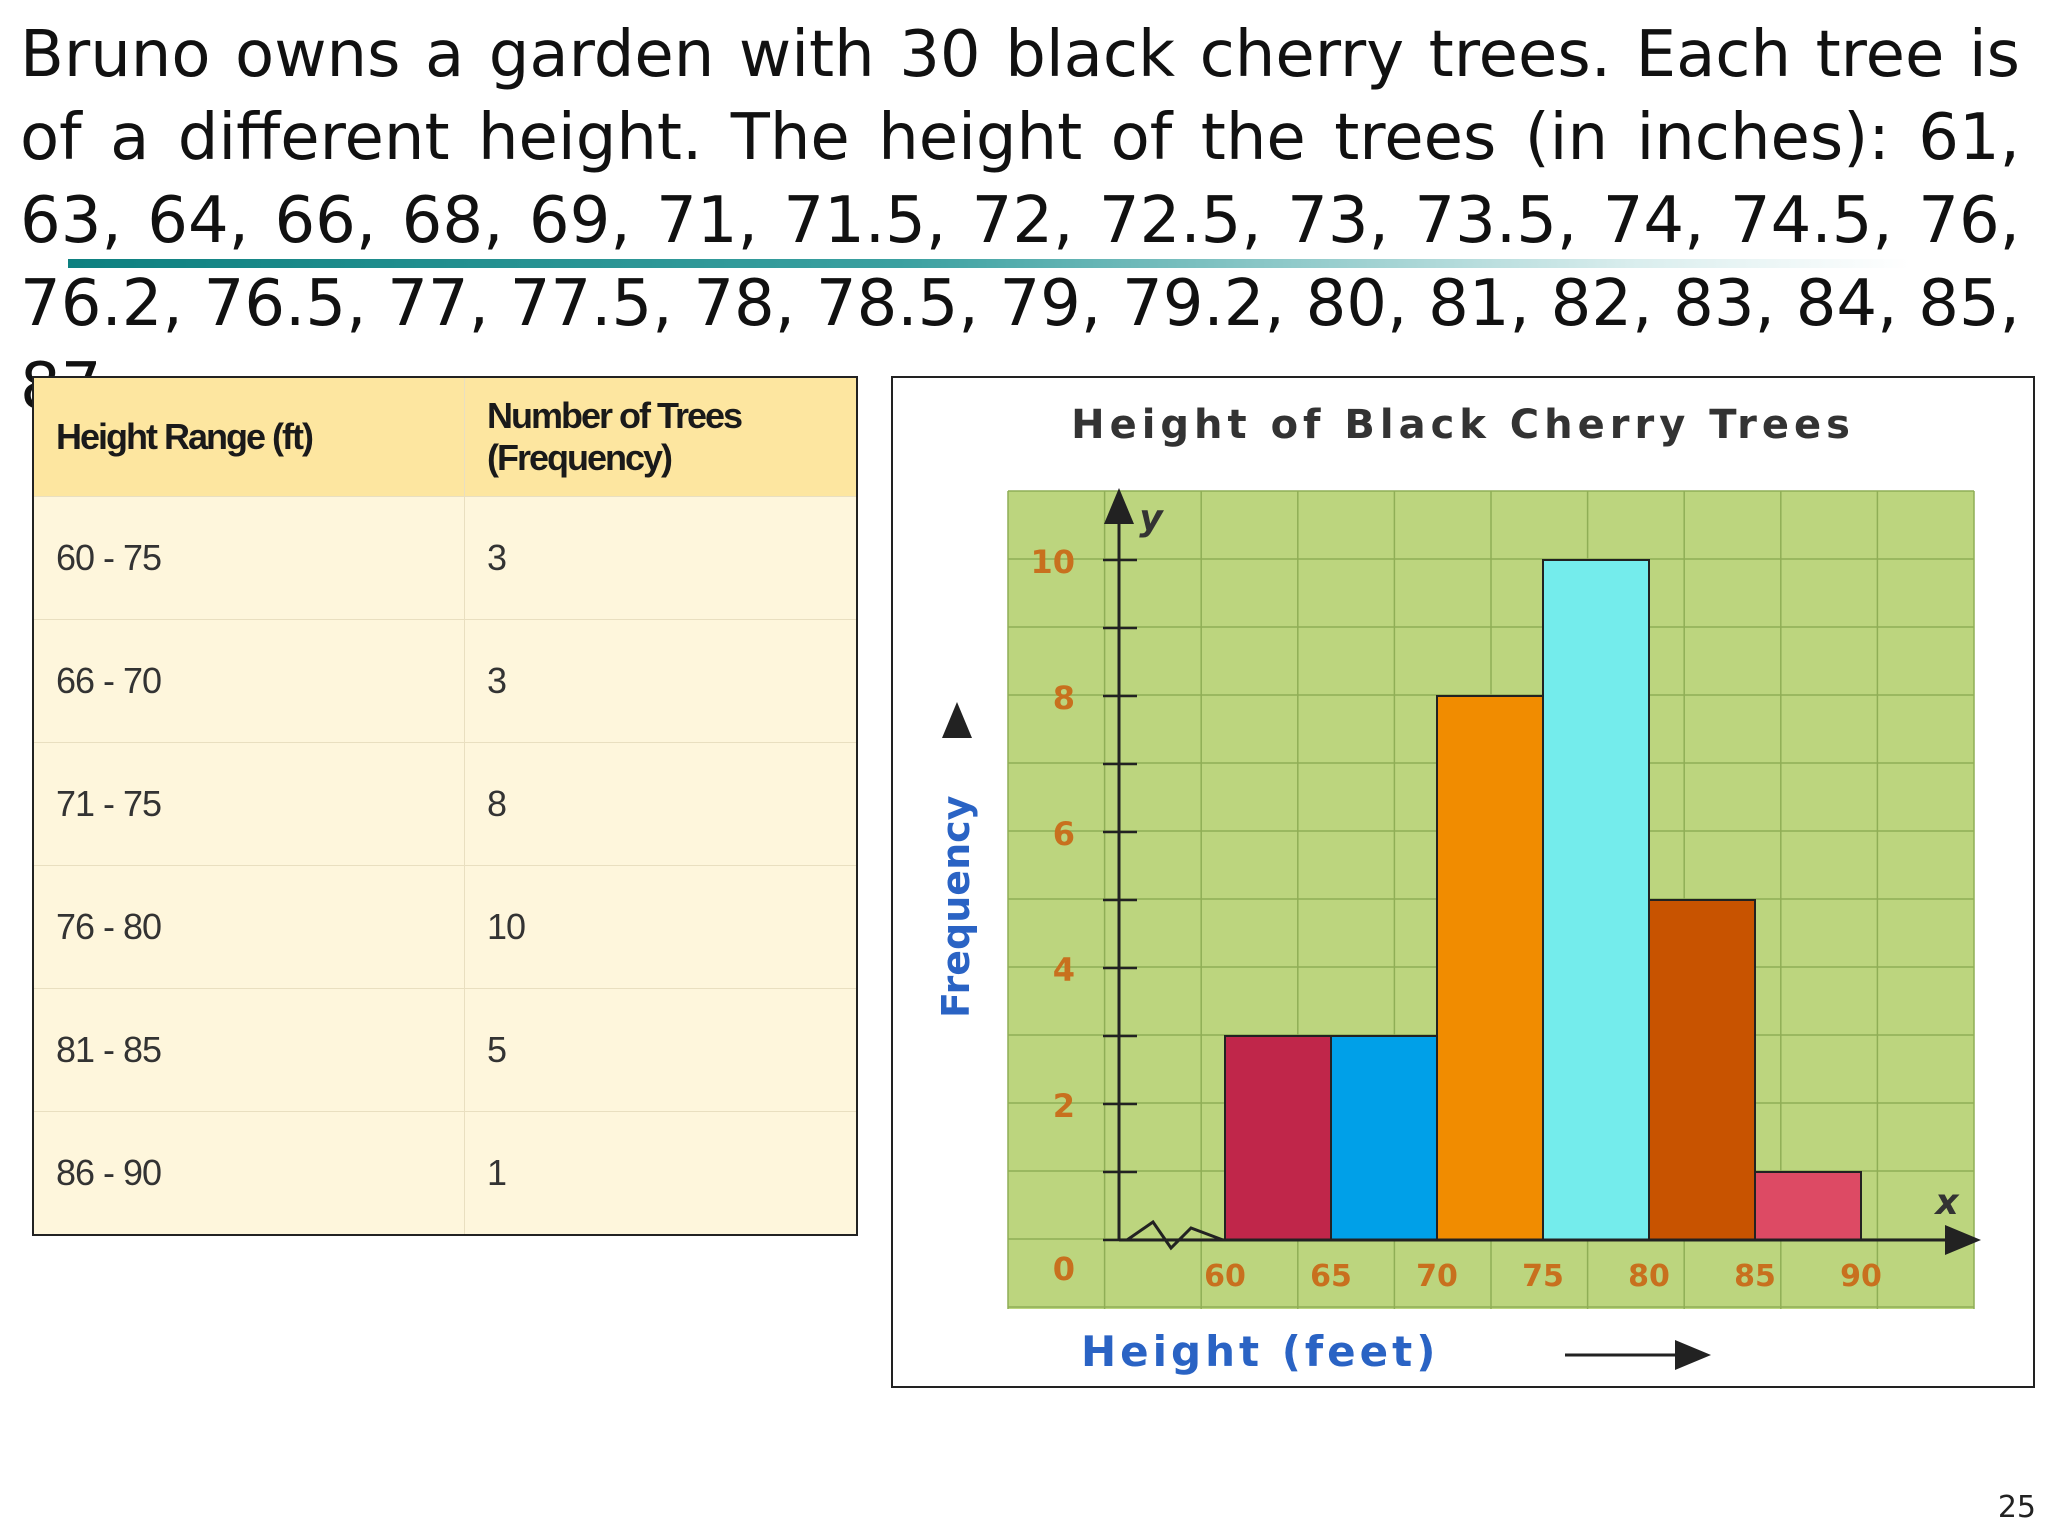 The width and height of the screenshot is (2048, 1536). I want to click on y-tick-labels: 0 2 4 6 8 10, so click(1052, 915).